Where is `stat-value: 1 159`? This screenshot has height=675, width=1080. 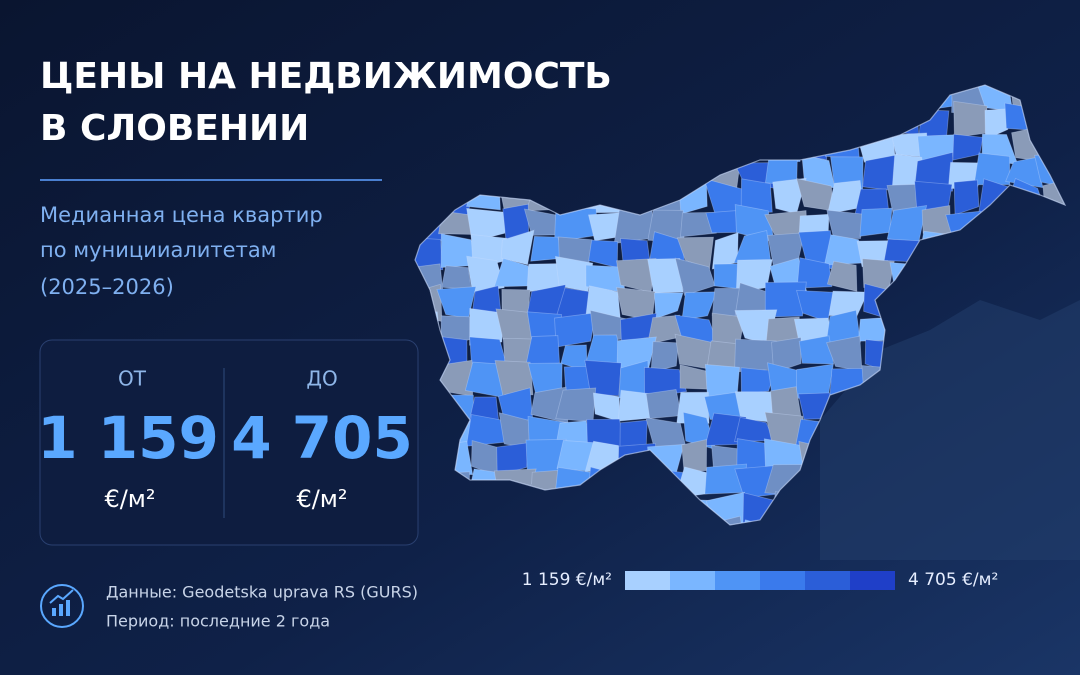
stat-value: 1 159 is located at coordinates (128, 438).